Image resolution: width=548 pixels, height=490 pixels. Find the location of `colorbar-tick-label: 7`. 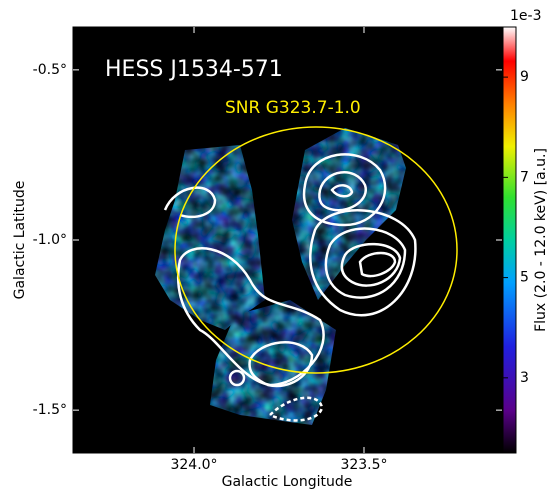

colorbar-tick-label: 7 is located at coordinates (524, 177).